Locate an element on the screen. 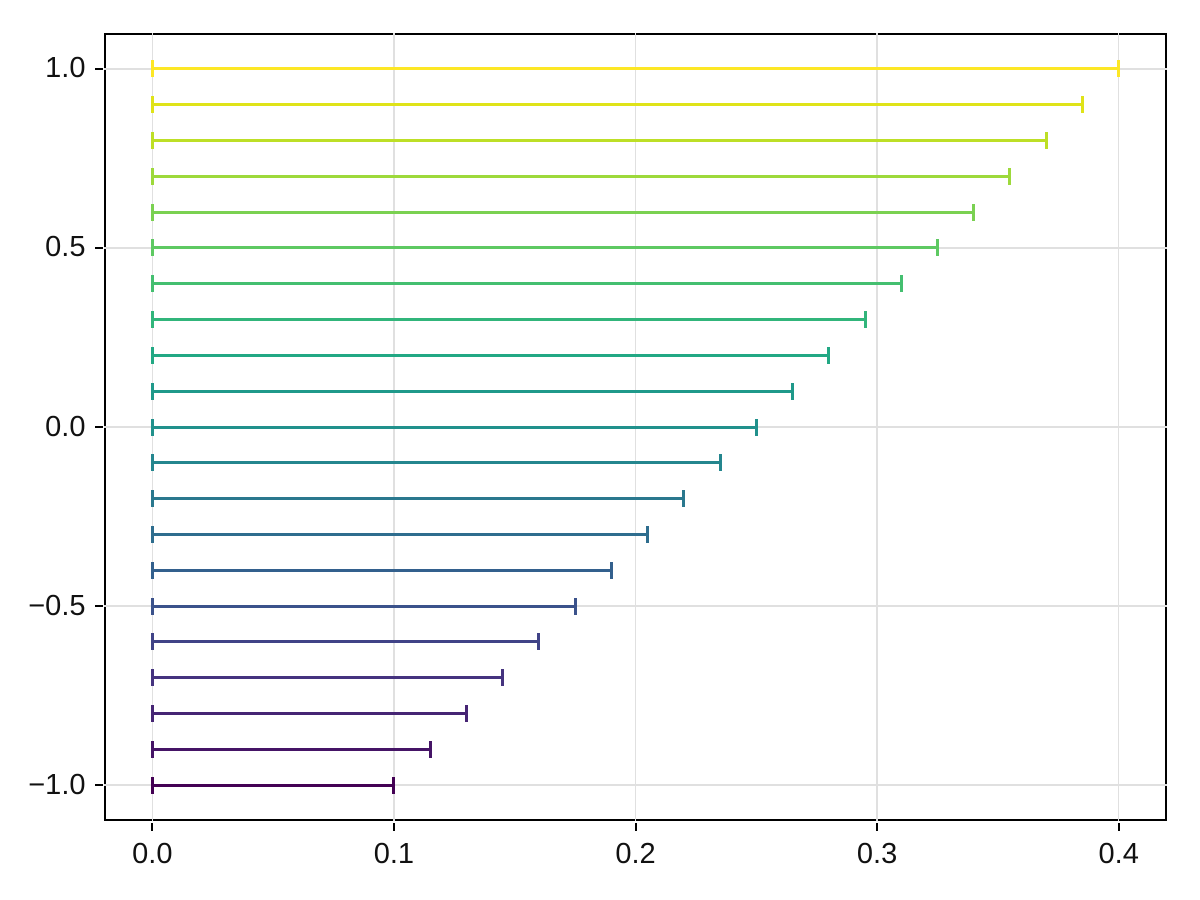 This screenshot has width=1200, height=900. x-tick-label: 0.1 is located at coordinates (394, 853).